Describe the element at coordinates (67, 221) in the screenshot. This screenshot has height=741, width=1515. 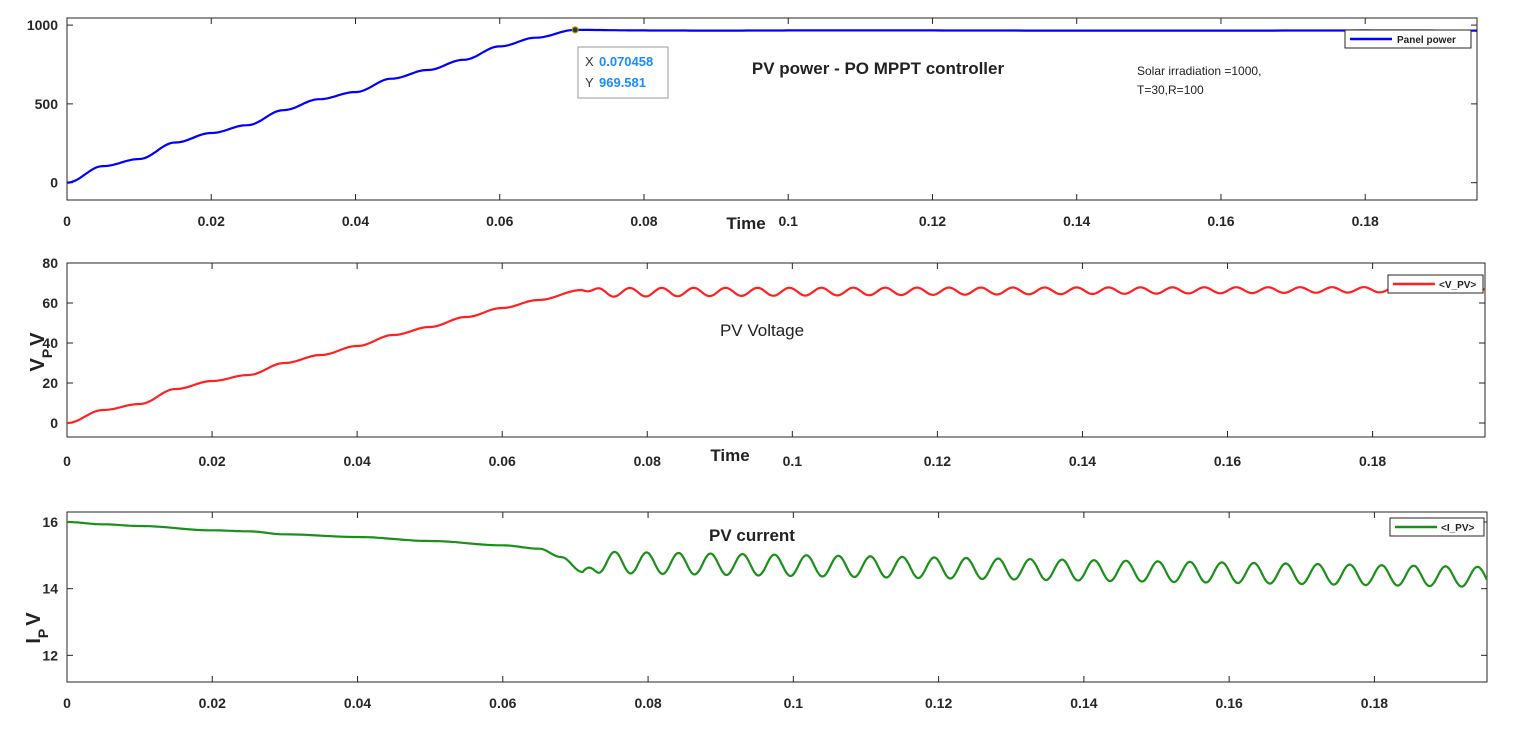
I see `power-x-tick-label: 0` at that location.